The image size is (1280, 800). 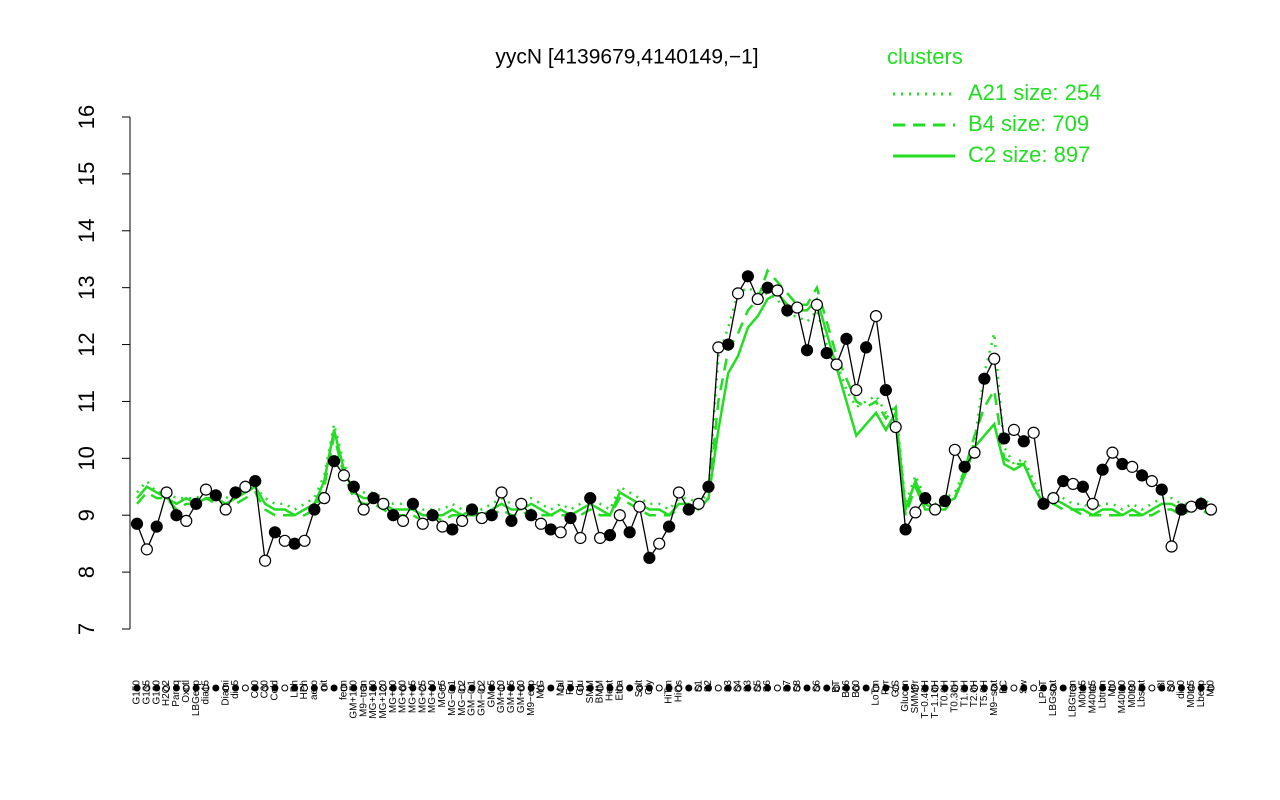 What do you see at coordinates (649, 687) in the screenshot?
I see `x-tick-label: Gly` at bounding box center [649, 687].